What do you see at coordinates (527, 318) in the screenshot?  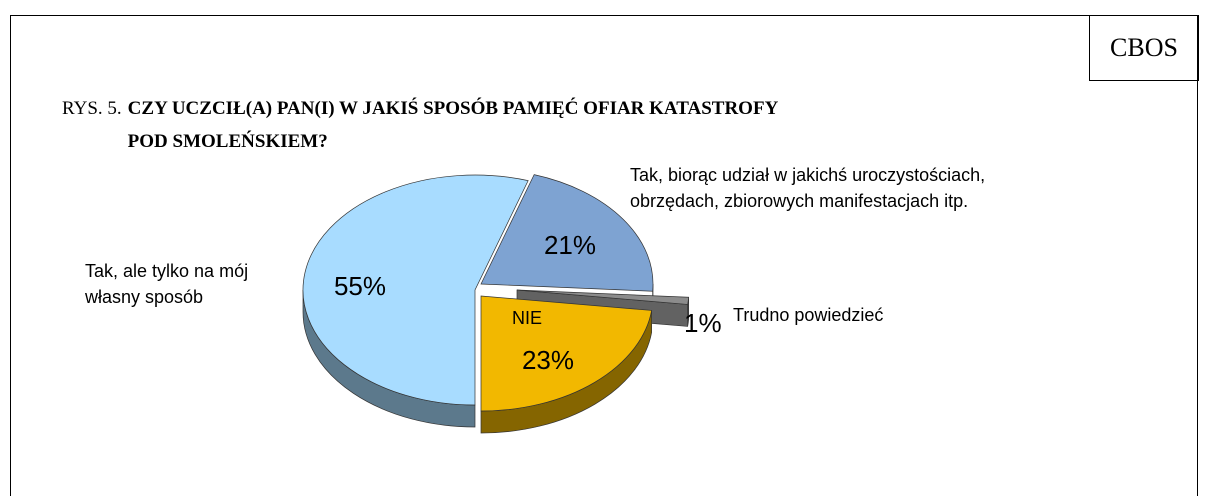 I see `category-label: NIE` at bounding box center [527, 318].